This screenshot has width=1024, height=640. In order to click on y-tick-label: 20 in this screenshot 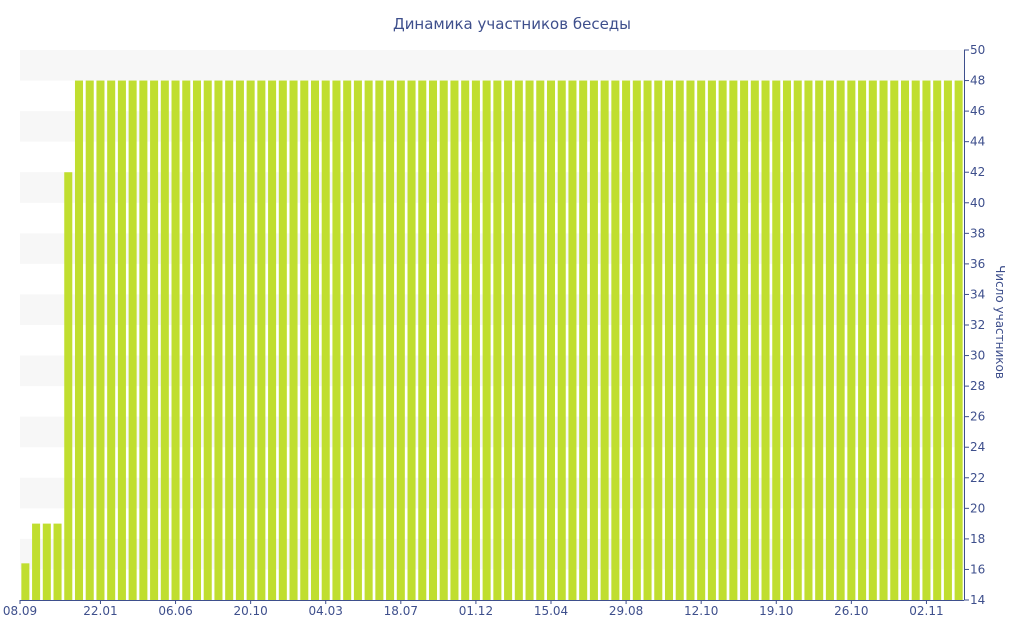, I will do `click(977, 508)`.